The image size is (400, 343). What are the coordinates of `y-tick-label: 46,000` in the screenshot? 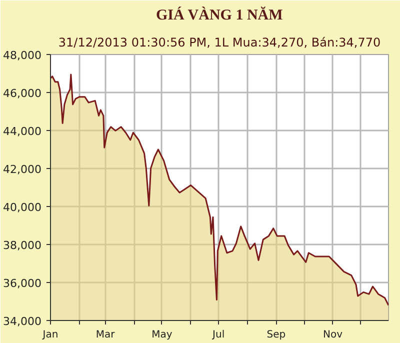 It's located at (22, 93).